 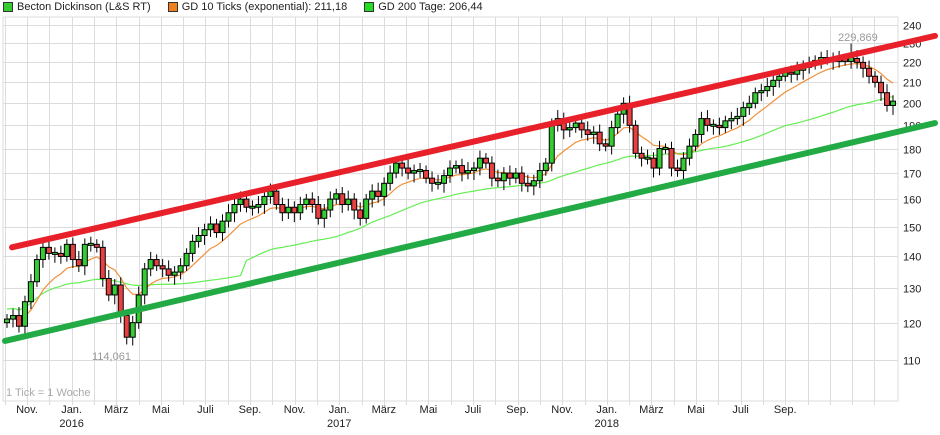 What do you see at coordinates (858, 38) in the screenshot?
I see `high-annotation: 229,869` at bounding box center [858, 38].